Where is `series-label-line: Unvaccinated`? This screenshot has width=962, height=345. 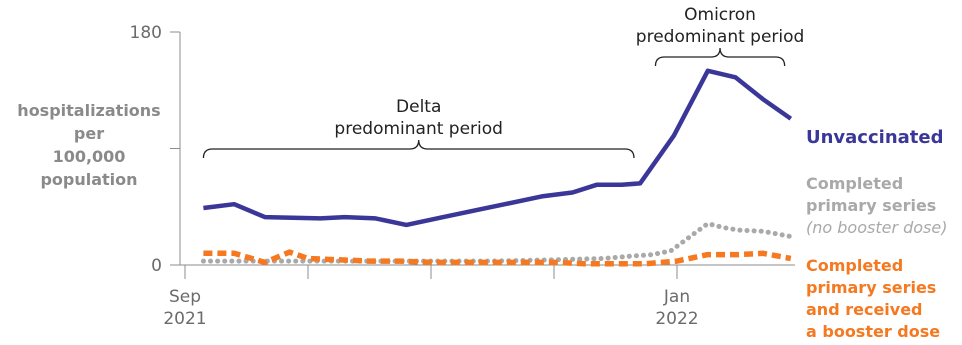 series-label-line: Unvaccinated is located at coordinates (874, 137).